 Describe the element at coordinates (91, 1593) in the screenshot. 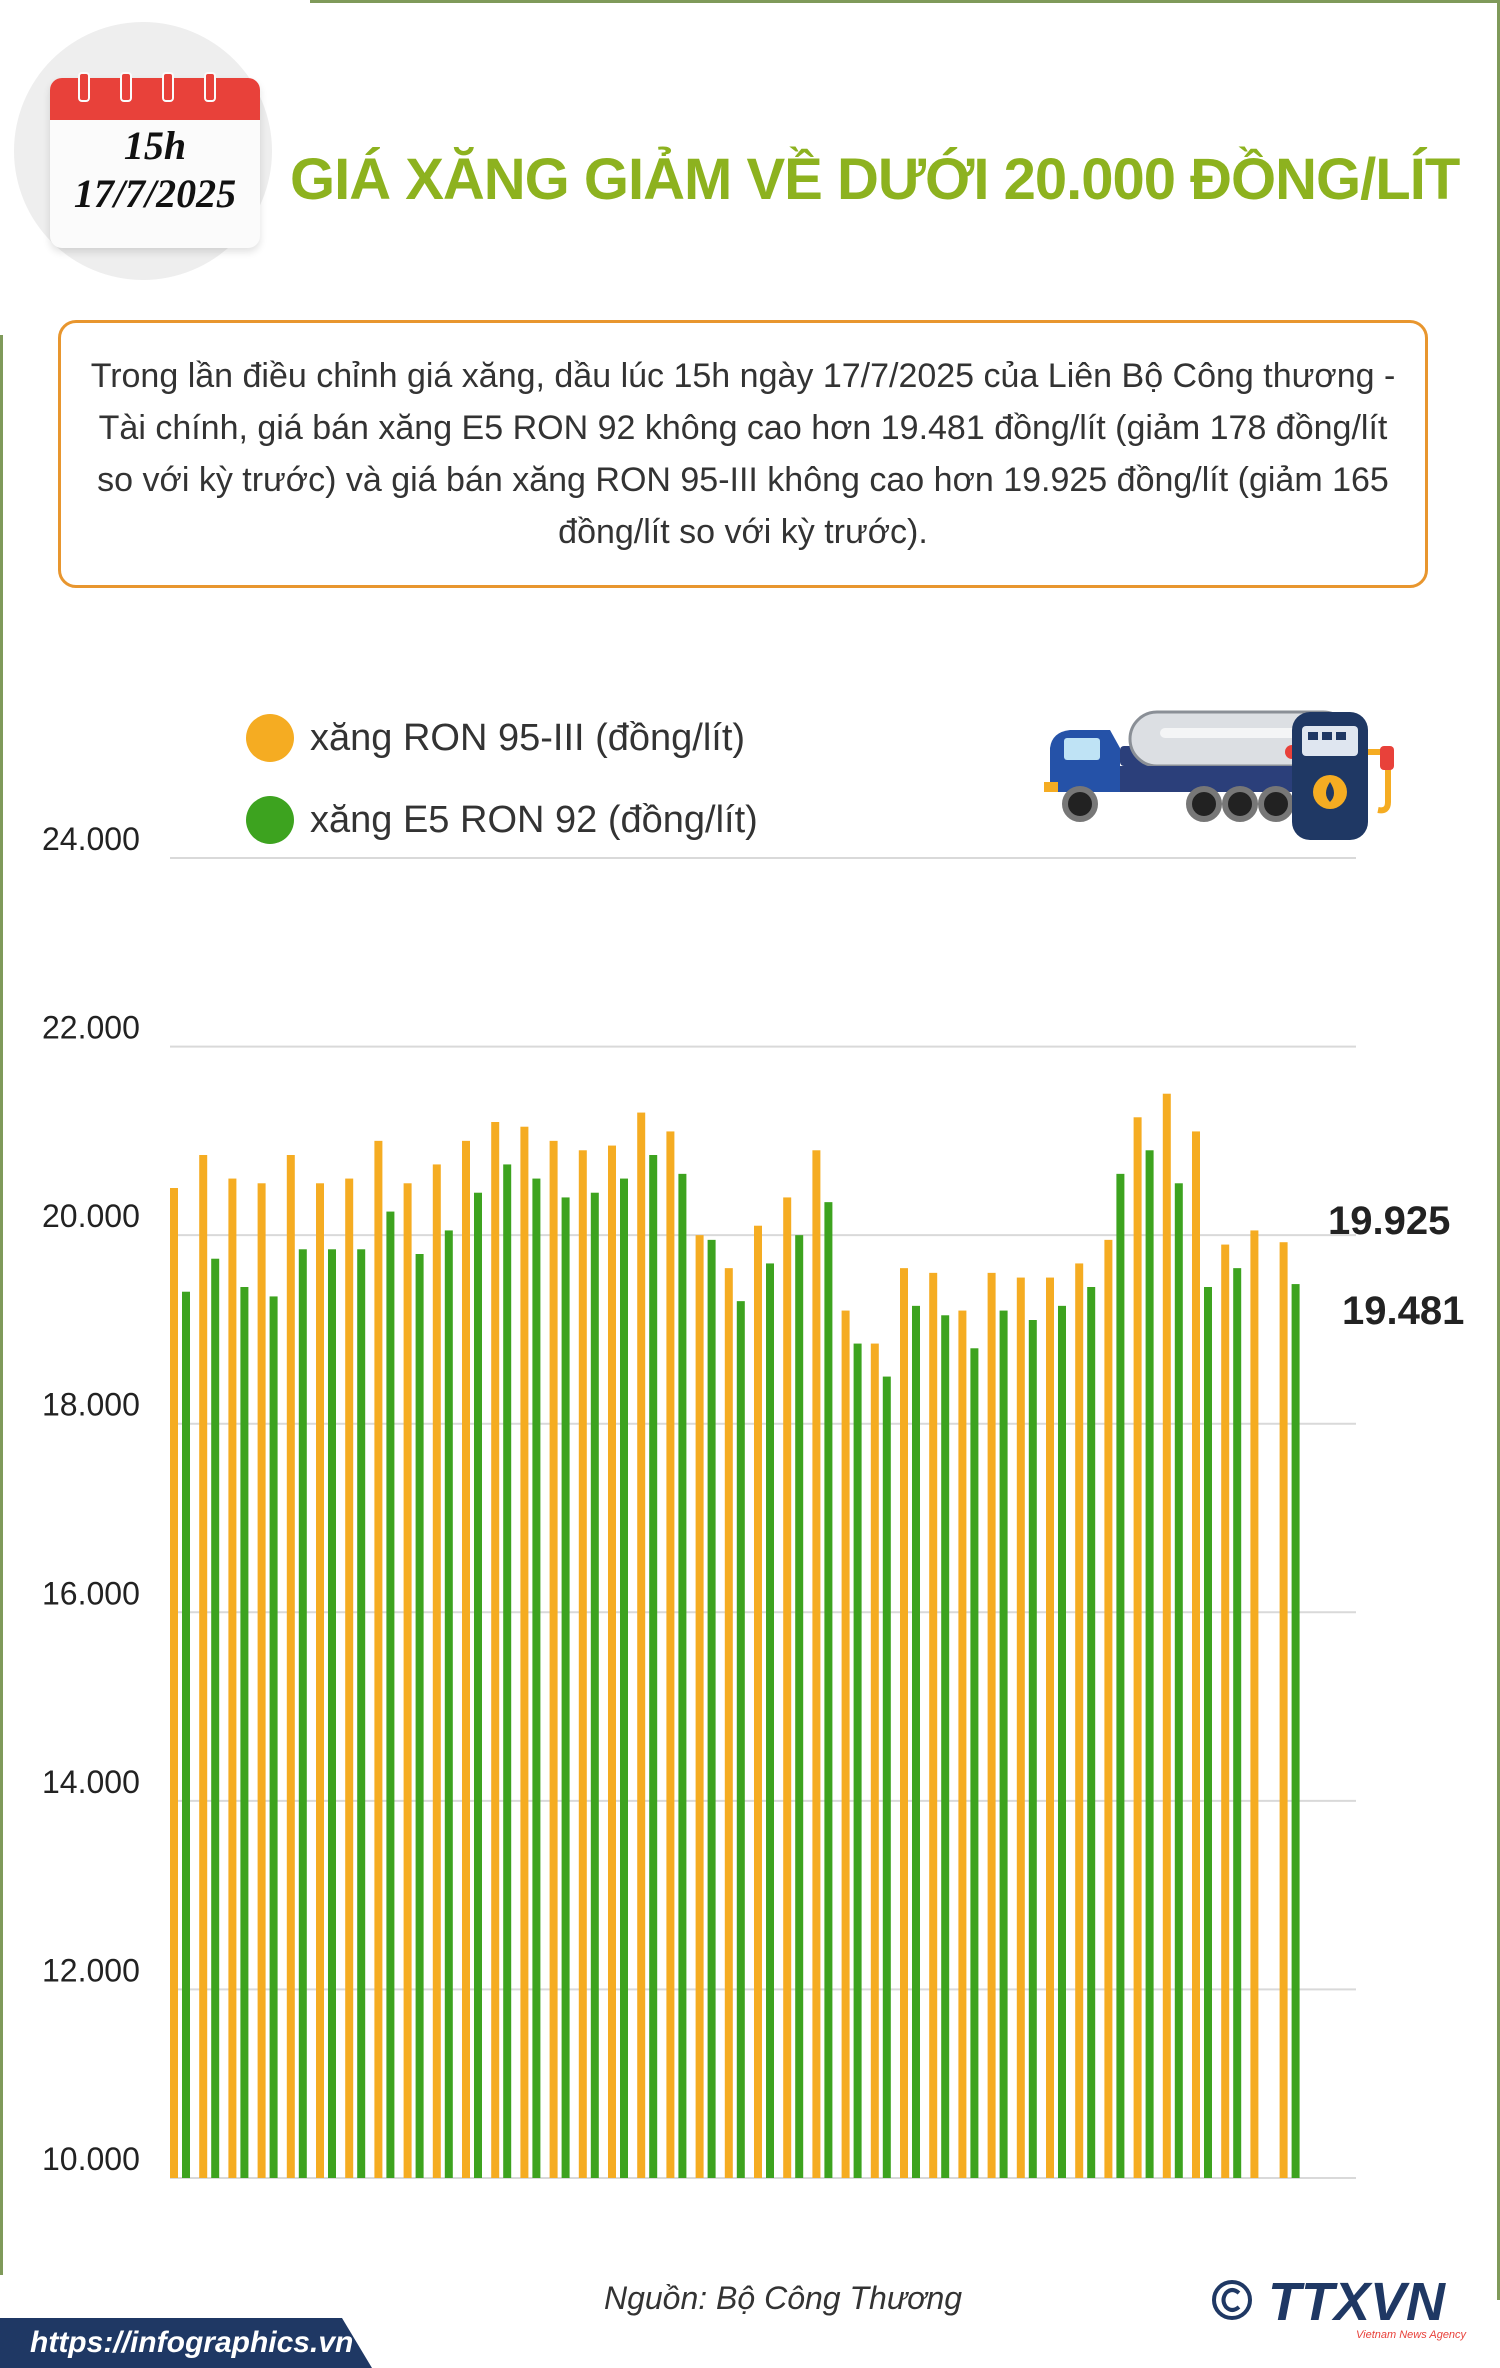

I see `y-tick-label: 16.000` at that location.